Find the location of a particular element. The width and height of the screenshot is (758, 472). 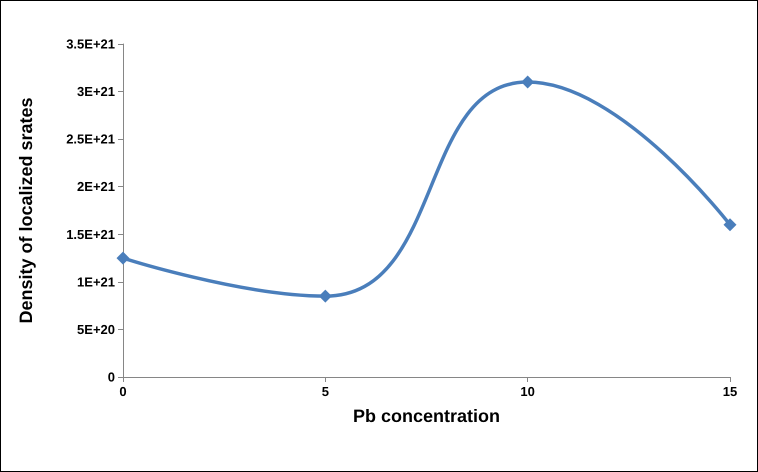

y-tick-label: 0 is located at coordinates (111, 377).